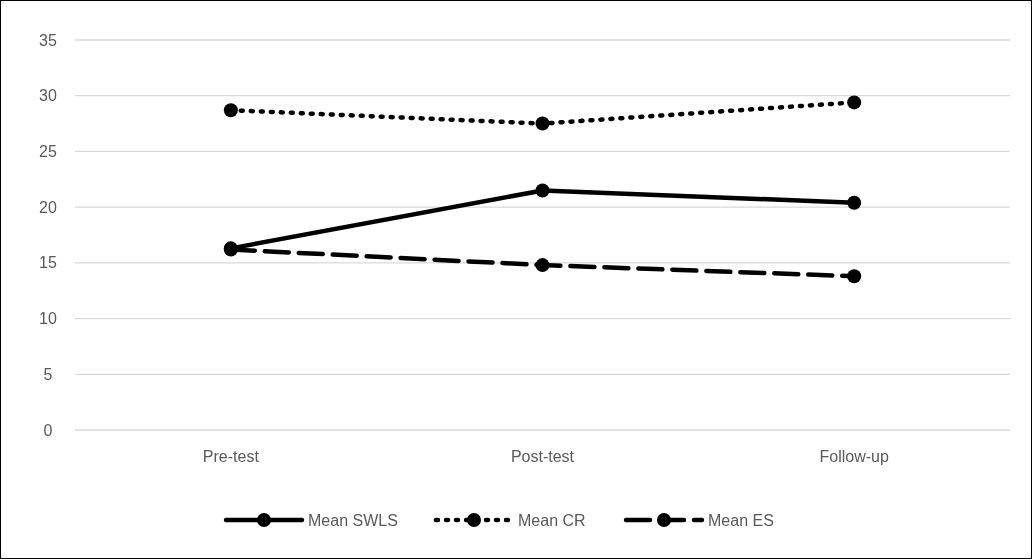 The width and height of the screenshot is (1032, 559). I want to click on y-tick-label: 25, so click(48, 152).